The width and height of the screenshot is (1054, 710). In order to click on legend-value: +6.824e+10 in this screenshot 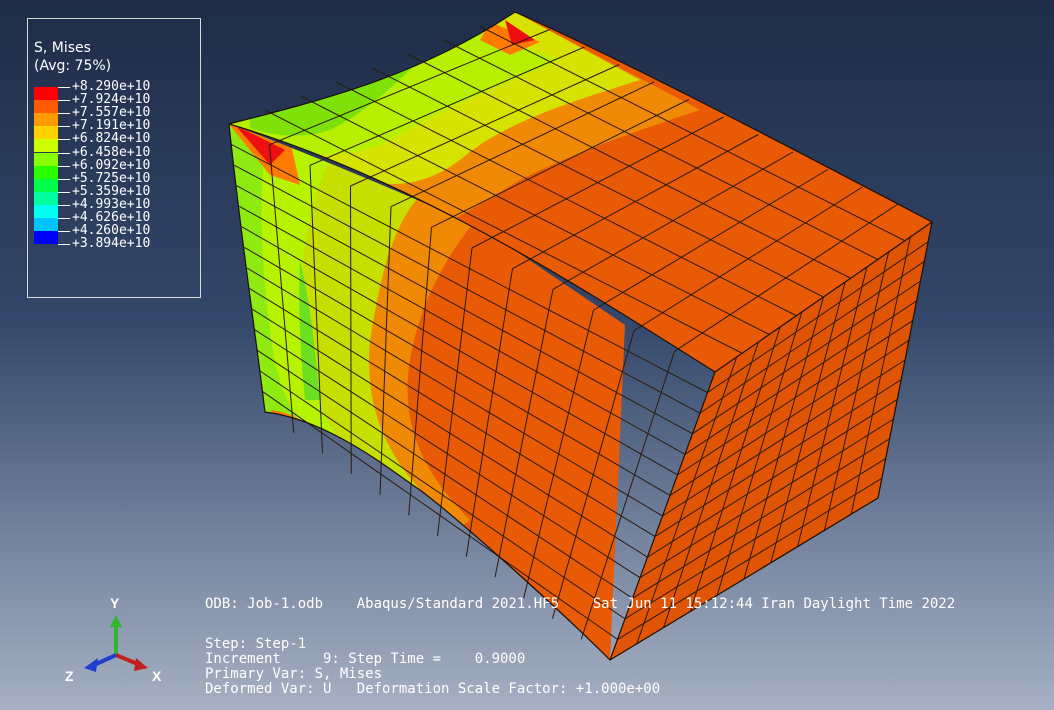, I will do `click(111, 138)`.